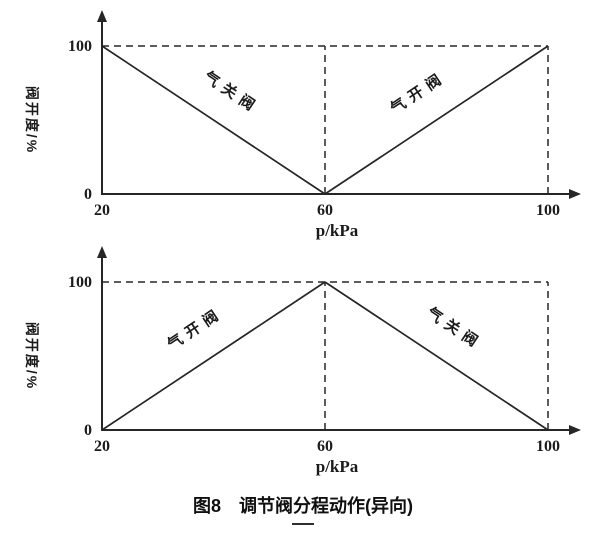  What do you see at coordinates (303, 524) in the screenshot?
I see `caption-underline` at bounding box center [303, 524].